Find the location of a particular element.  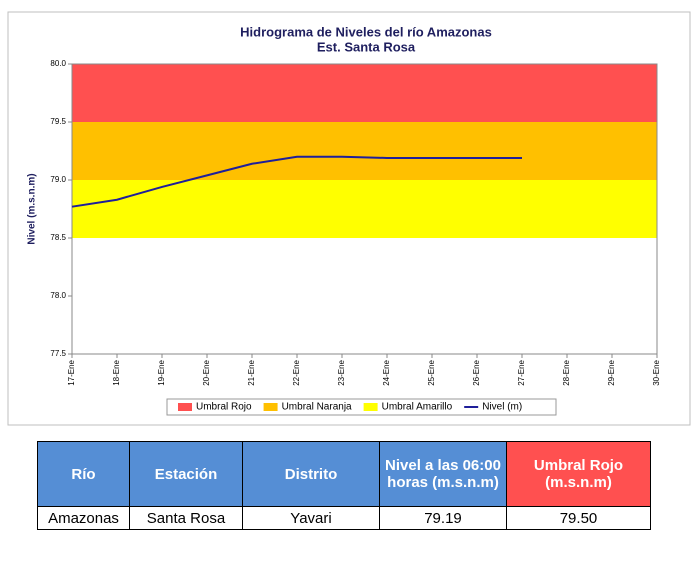

cell: Amazonas is located at coordinates (83, 518).